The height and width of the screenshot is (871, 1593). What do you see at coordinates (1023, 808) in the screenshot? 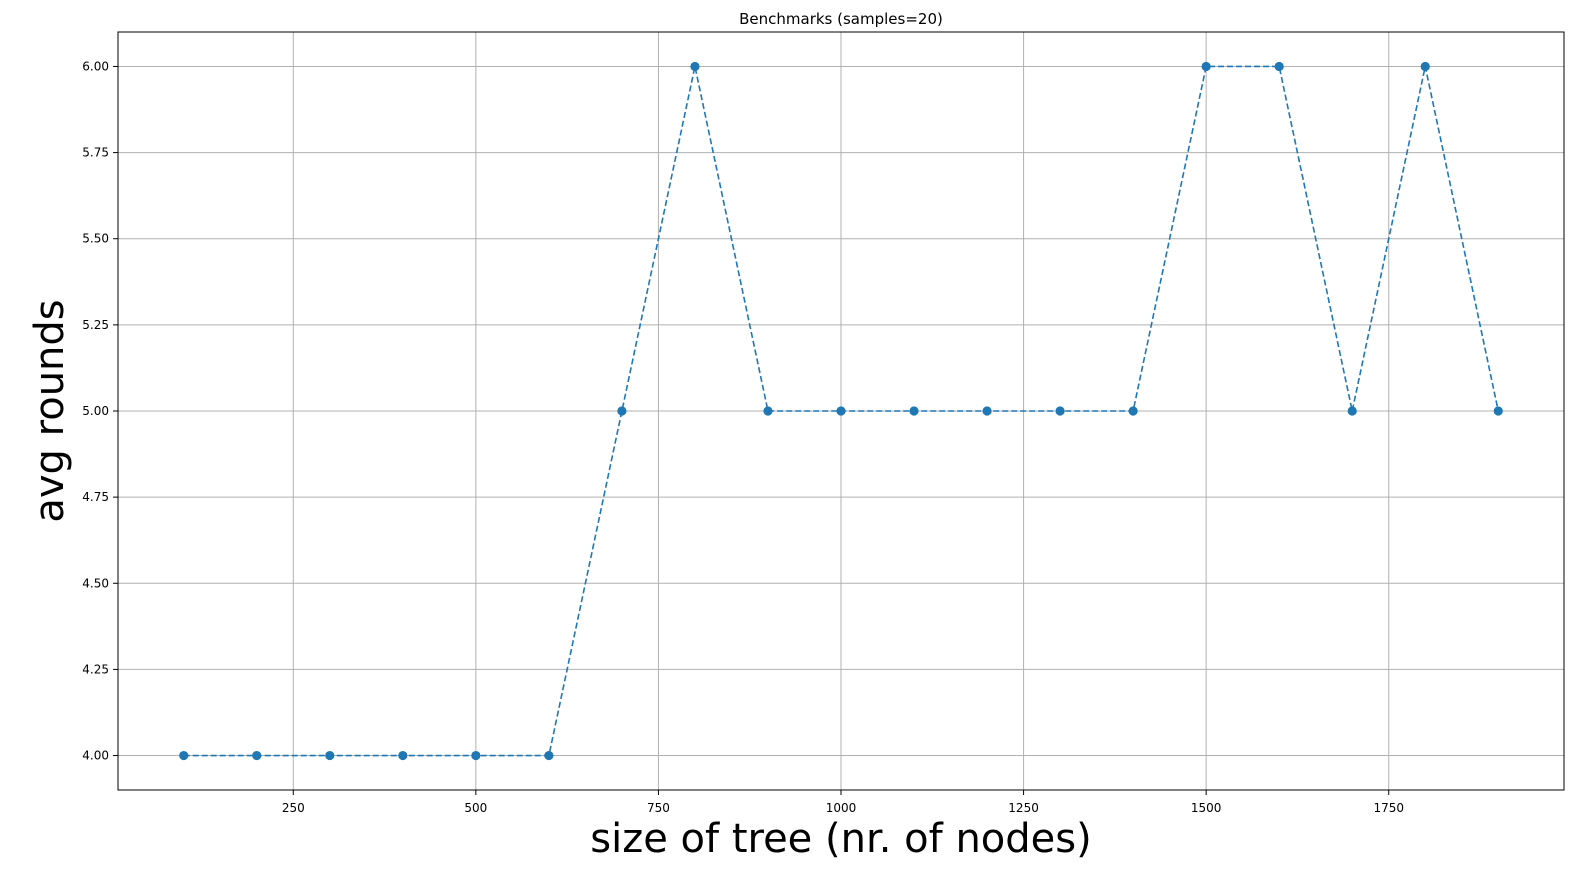
I see `x-tick-label: 1250` at bounding box center [1023, 808].